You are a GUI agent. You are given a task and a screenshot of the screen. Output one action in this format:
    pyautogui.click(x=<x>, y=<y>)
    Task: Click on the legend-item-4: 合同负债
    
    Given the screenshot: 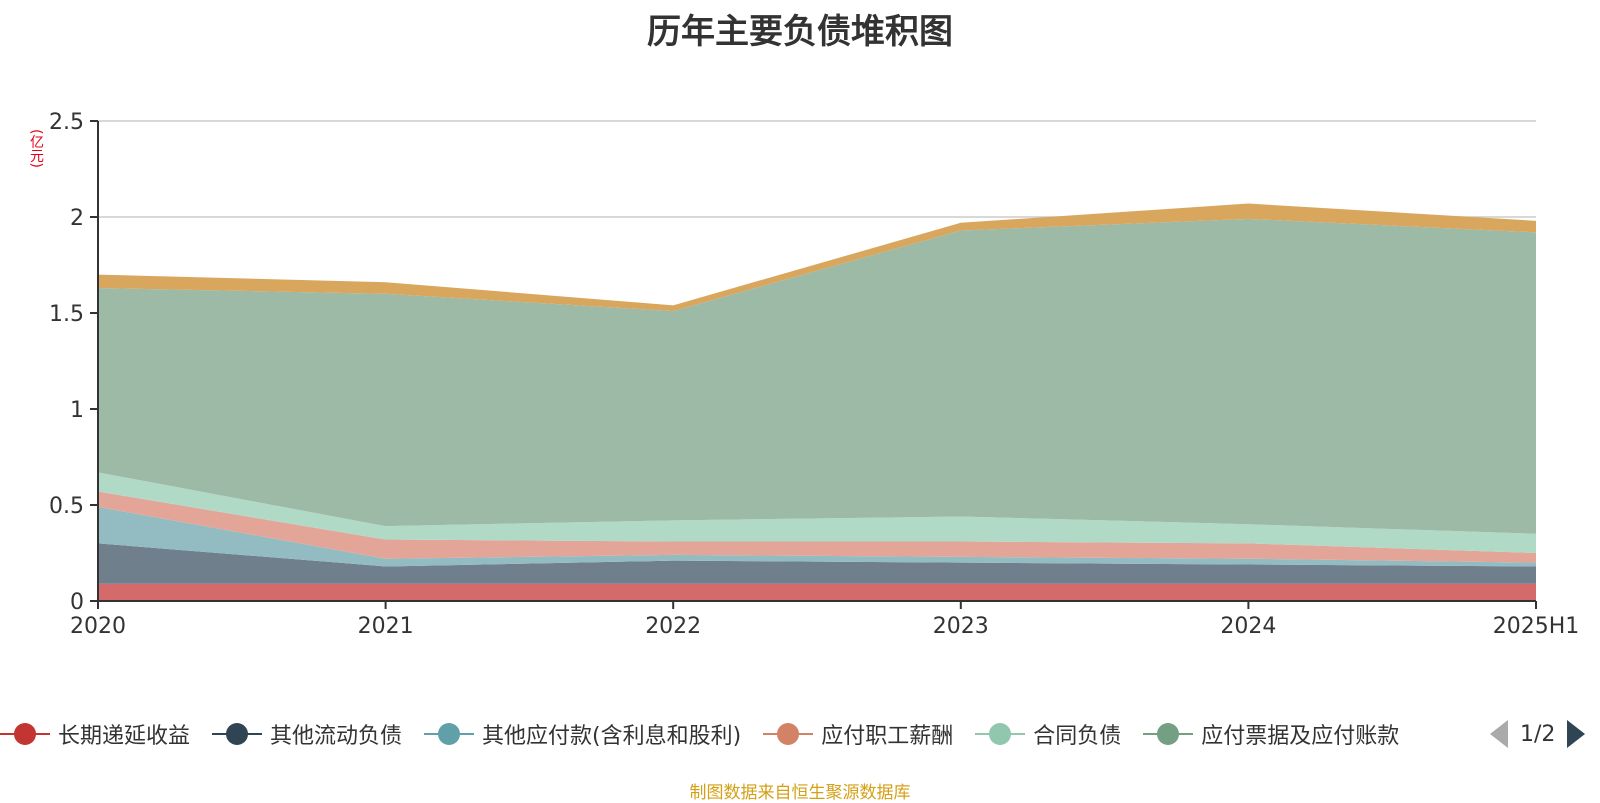 What is the action you would take?
    pyautogui.click(x=1048, y=734)
    